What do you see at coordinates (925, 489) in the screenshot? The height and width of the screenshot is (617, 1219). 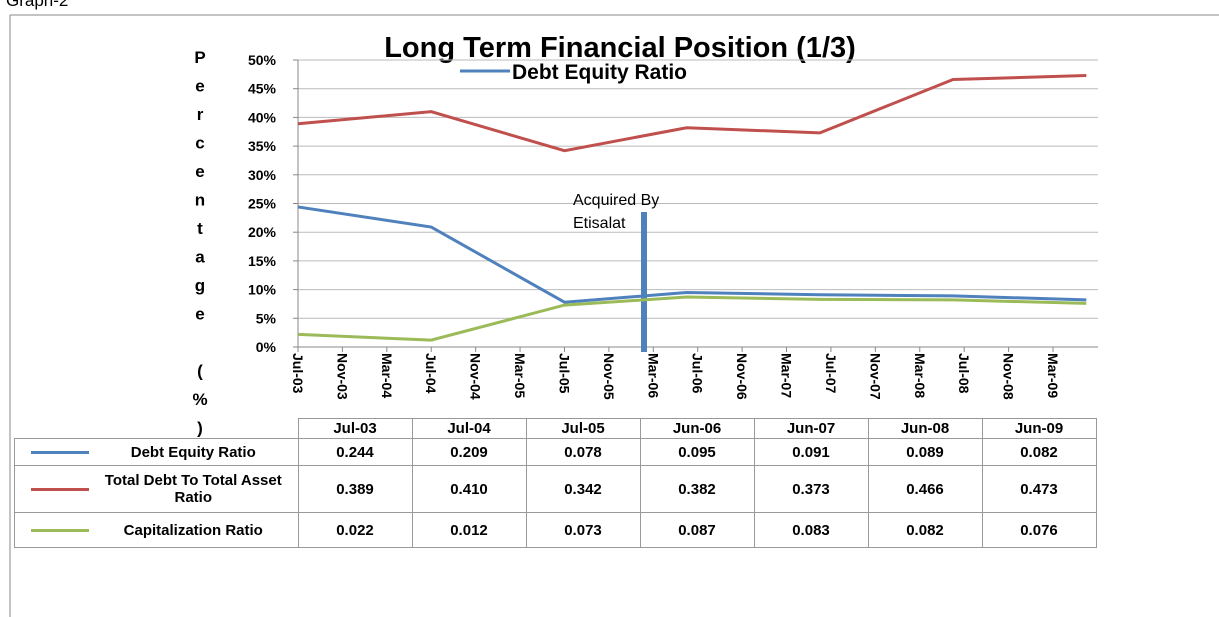 I see `value-cell: 0.466` at bounding box center [925, 489].